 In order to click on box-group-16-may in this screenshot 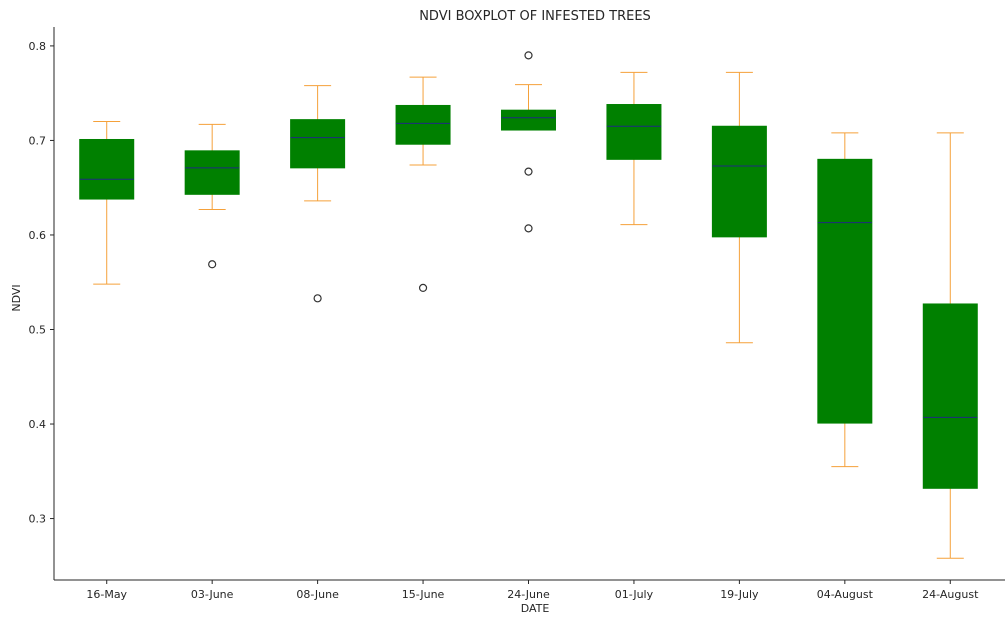, I will do `click(107, 203)`.